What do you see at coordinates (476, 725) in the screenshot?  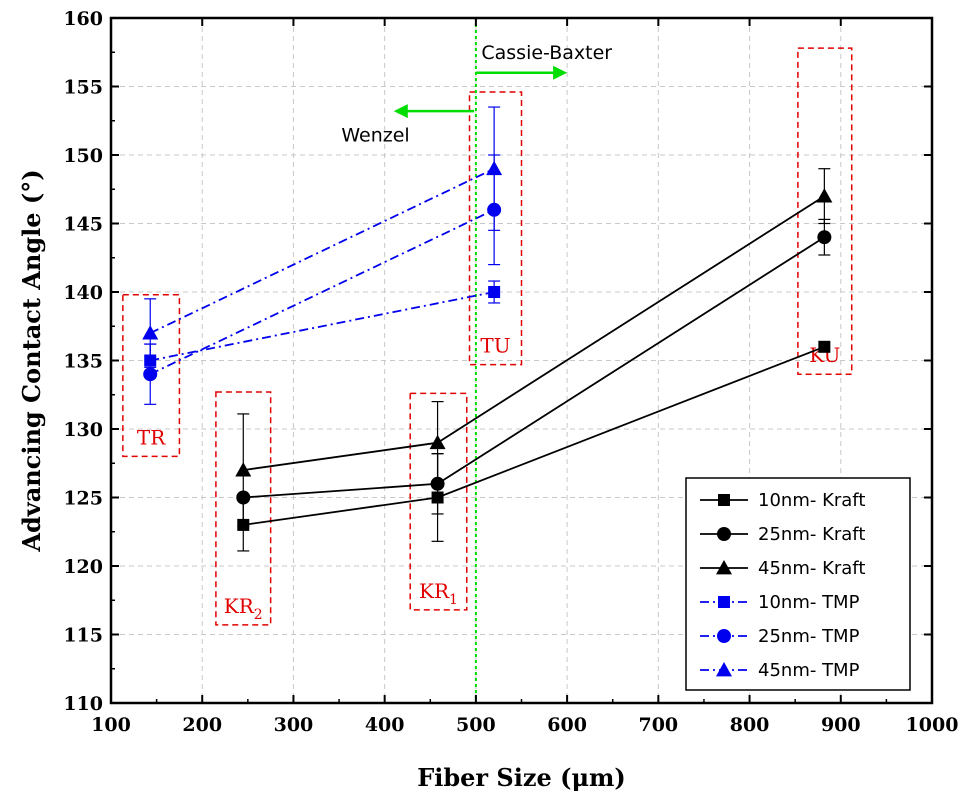 I see `x-tick-label: 500` at bounding box center [476, 725].